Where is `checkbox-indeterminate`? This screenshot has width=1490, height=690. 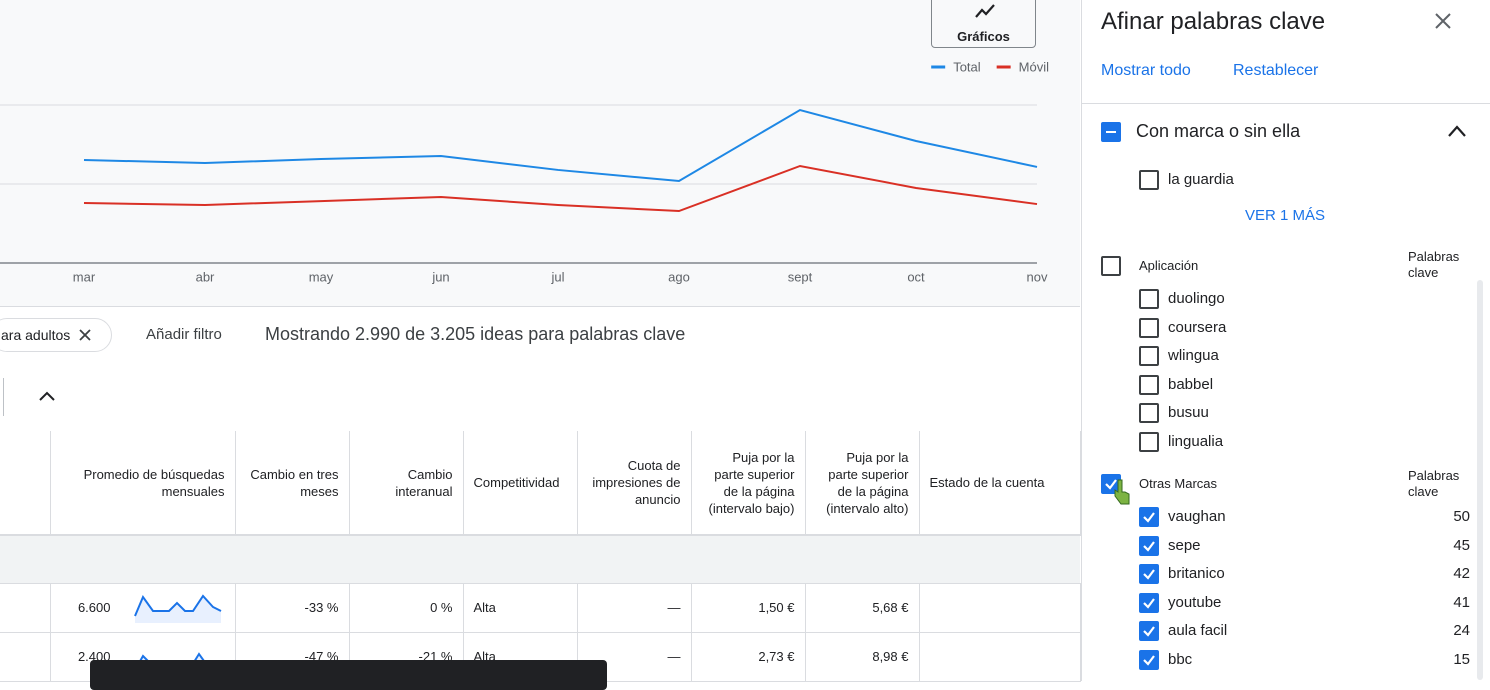 checkbox-indeterminate is located at coordinates (1111, 132).